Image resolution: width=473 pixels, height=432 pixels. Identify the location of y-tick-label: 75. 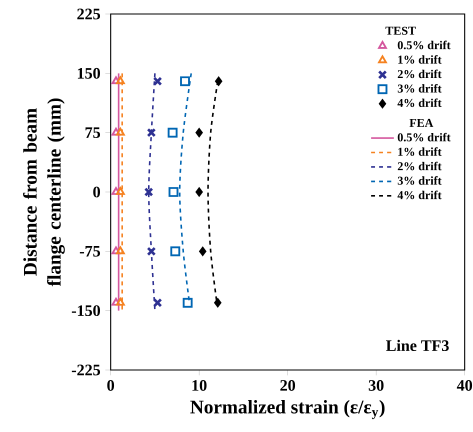
(93, 132).